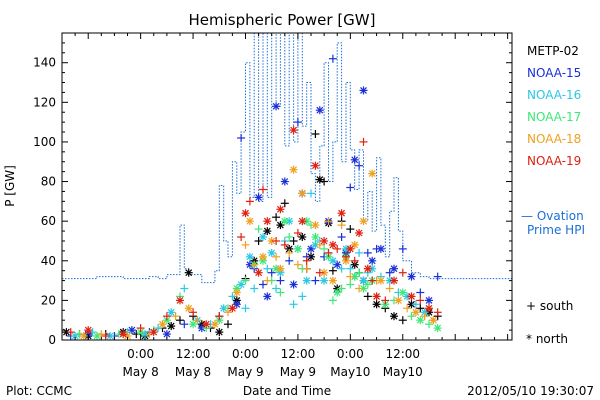 Image resolution: width=600 pixels, height=400 pixels. What do you see at coordinates (298, 372) in the screenshot?
I see `x-tick-date-label: May 9` at bounding box center [298, 372].